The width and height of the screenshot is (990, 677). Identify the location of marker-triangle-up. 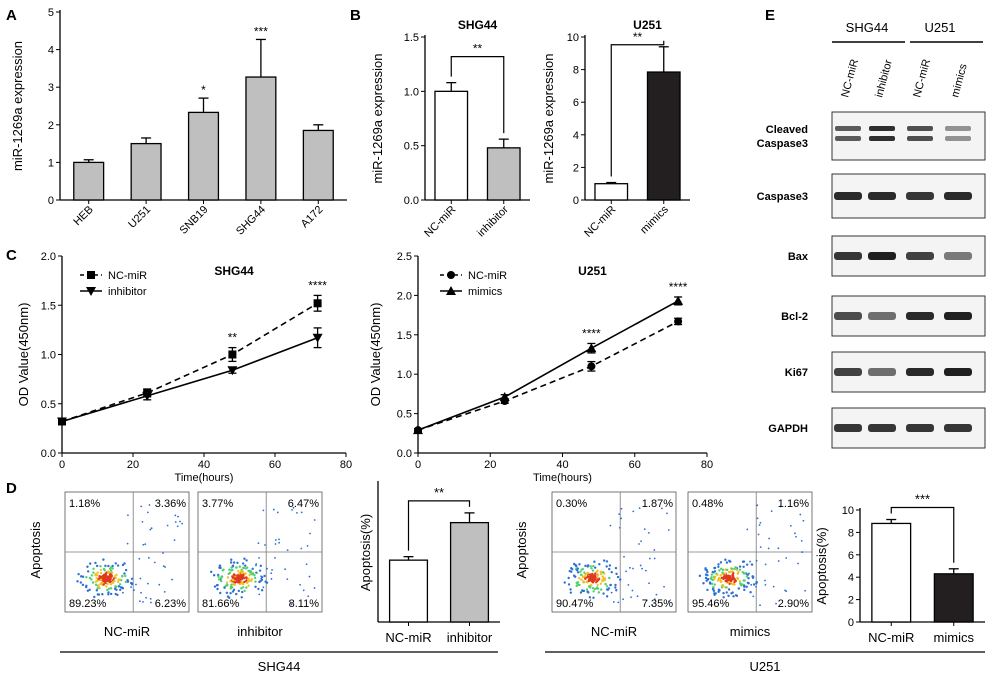
(418, 430).